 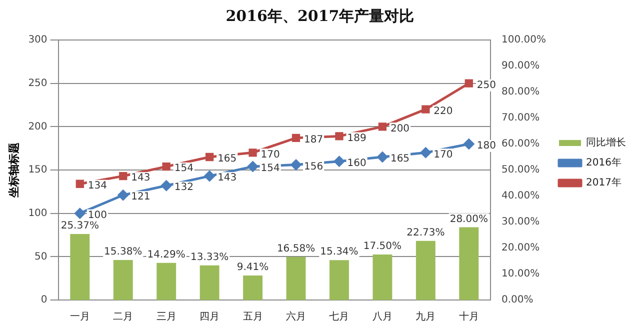 What do you see at coordinates (296, 316) in the screenshot?
I see `x-tick-label: 六月` at bounding box center [296, 316].